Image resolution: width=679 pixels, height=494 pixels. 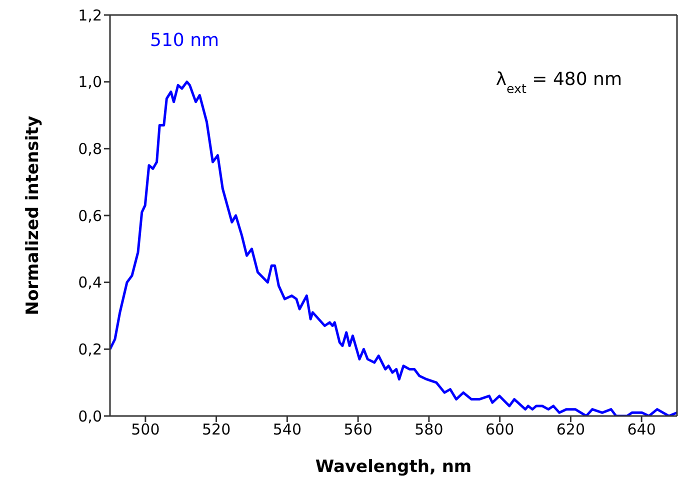 What do you see at coordinates (33, 216) in the screenshot?
I see `y-axis-title: Normalized intensity` at bounding box center [33, 216].